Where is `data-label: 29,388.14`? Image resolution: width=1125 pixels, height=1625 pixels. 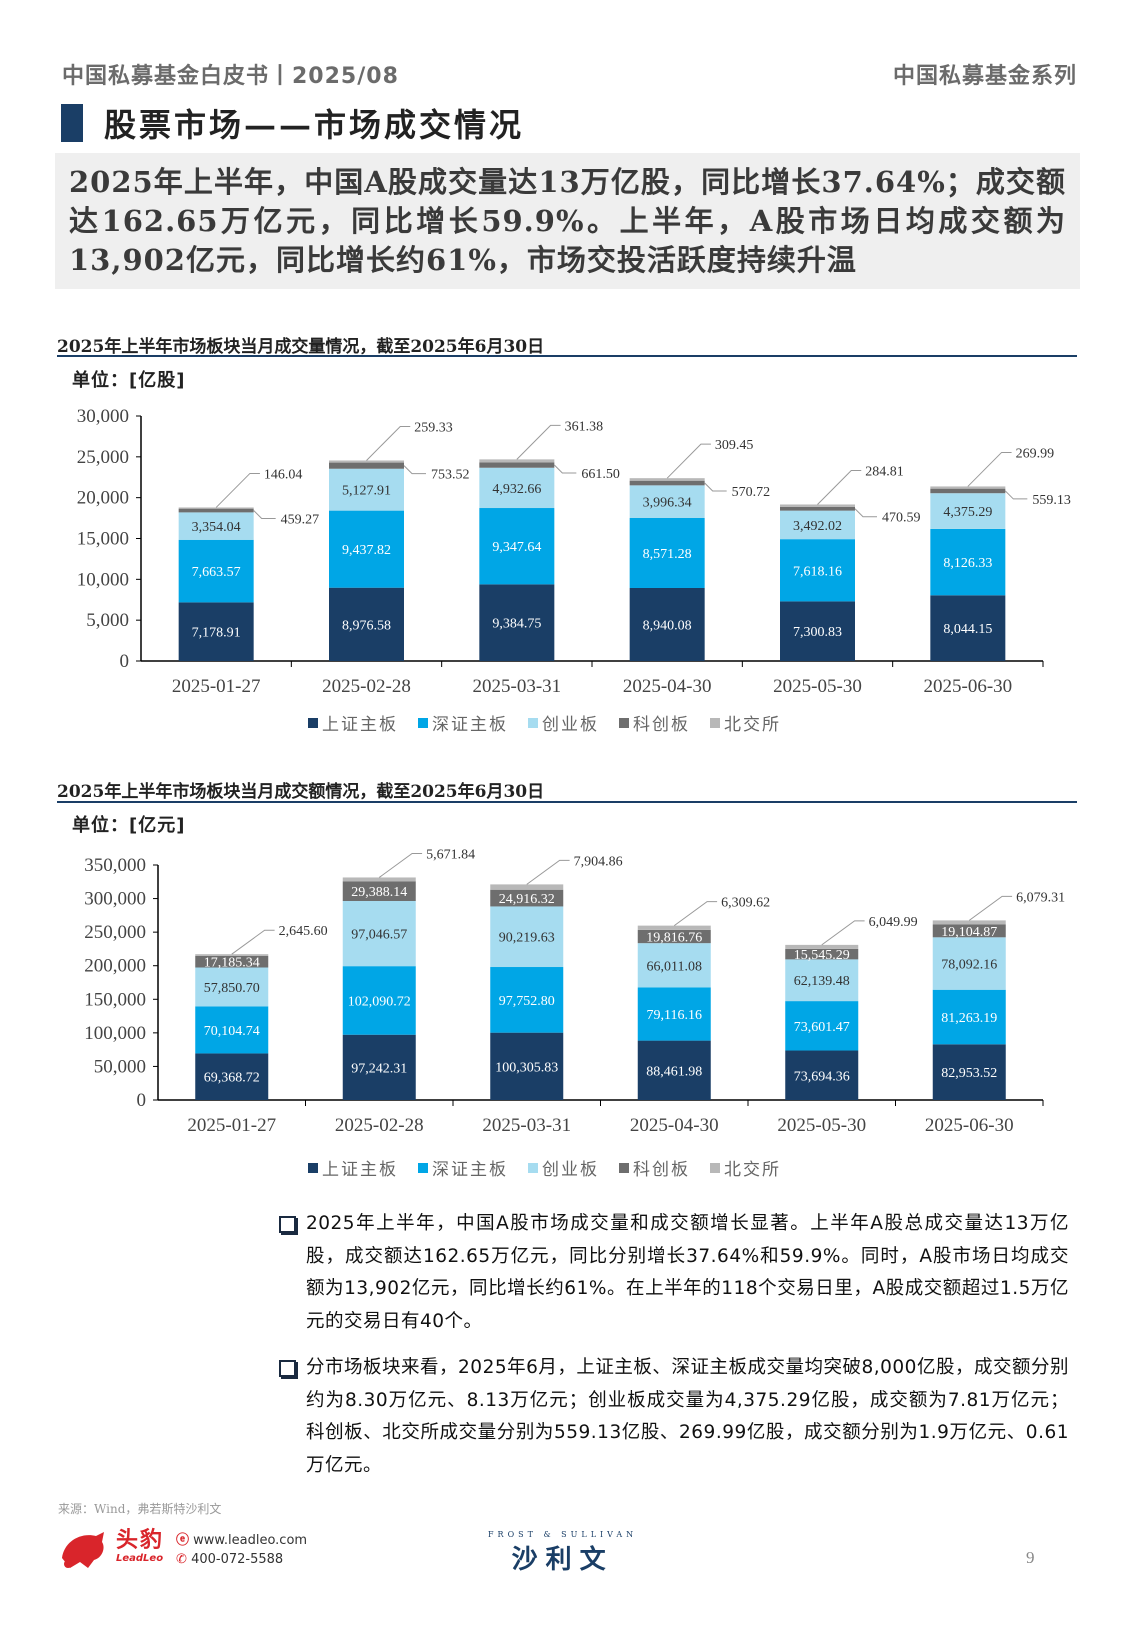
data-label: 29,388.14 is located at coordinates (379, 892).